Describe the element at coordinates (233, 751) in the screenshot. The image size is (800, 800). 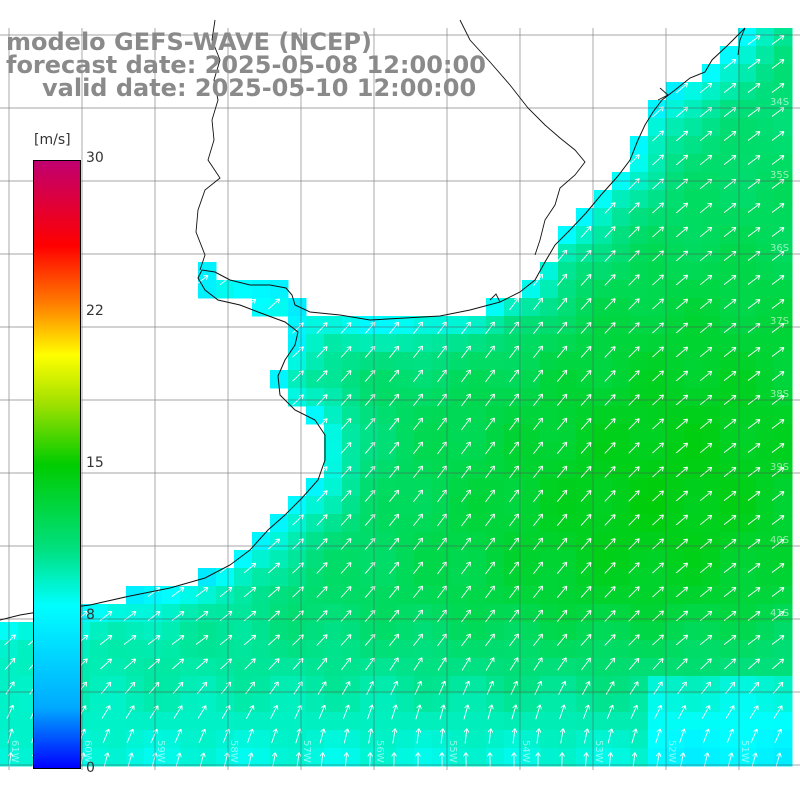
I see `lon-label: 58W` at that location.